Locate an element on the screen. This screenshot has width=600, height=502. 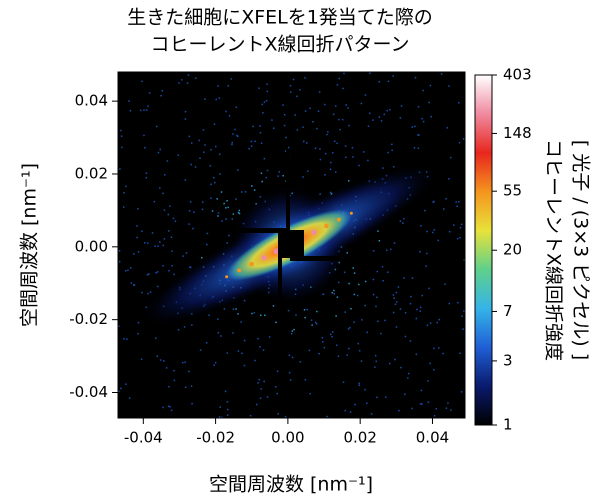
hot-spot is located at coordinates (264, 258).